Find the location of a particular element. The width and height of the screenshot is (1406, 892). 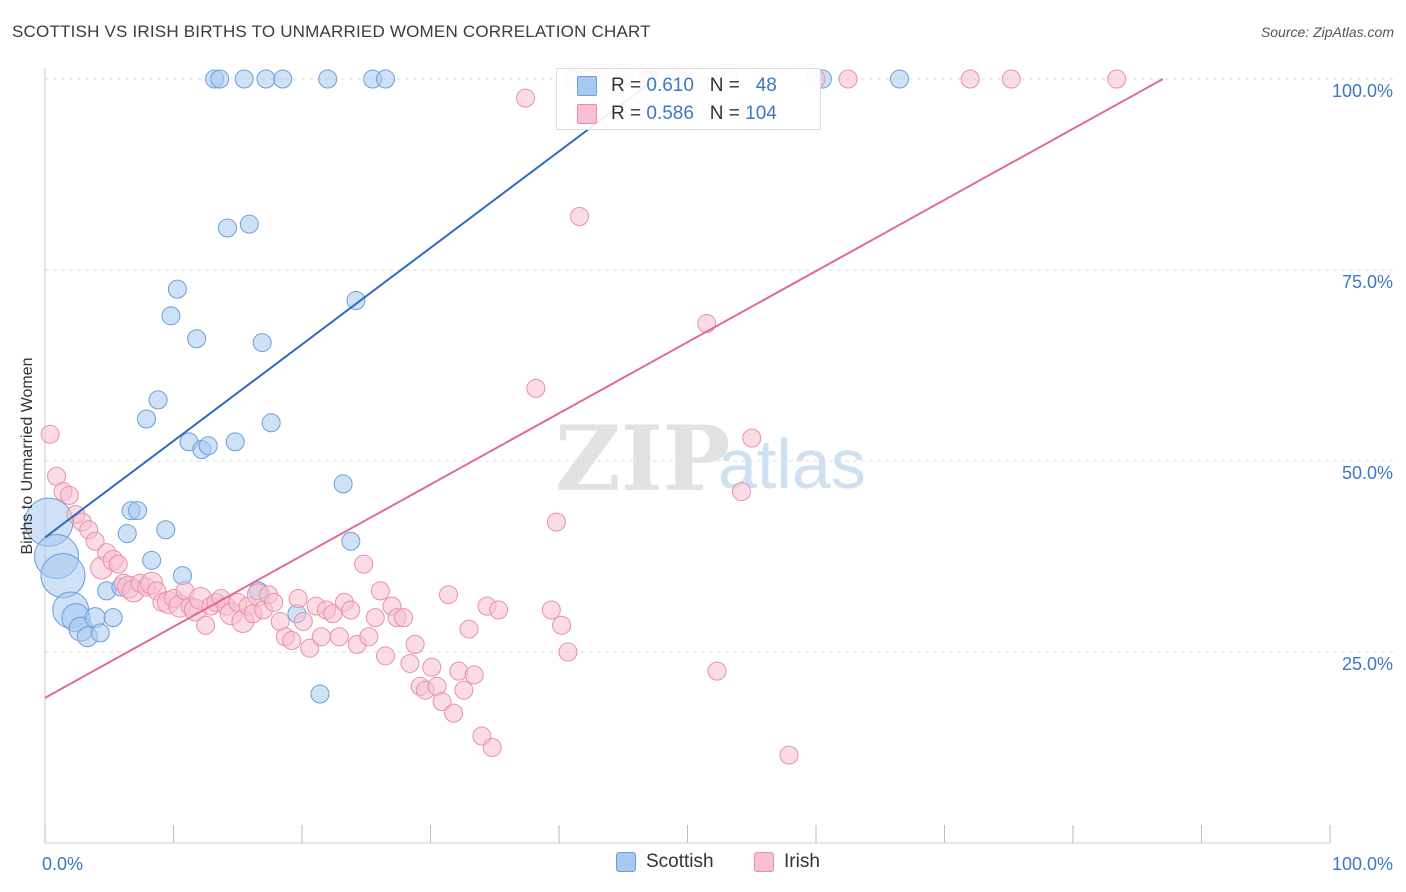

legend-label-irish: Irish is located at coordinates (802, 861).